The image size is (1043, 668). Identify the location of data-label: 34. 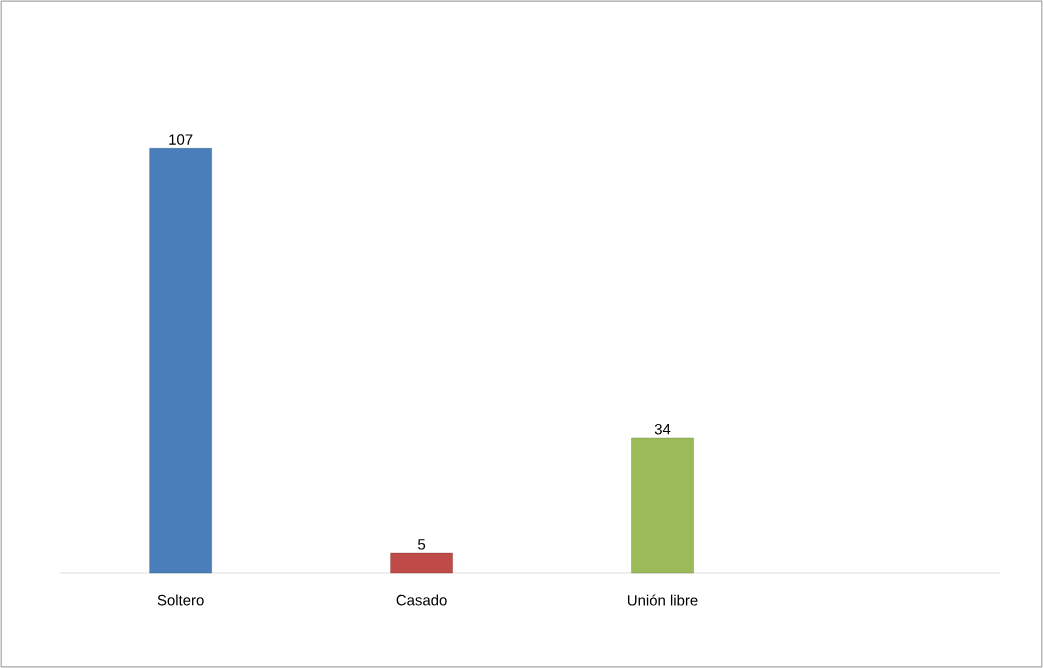
(662, 429).